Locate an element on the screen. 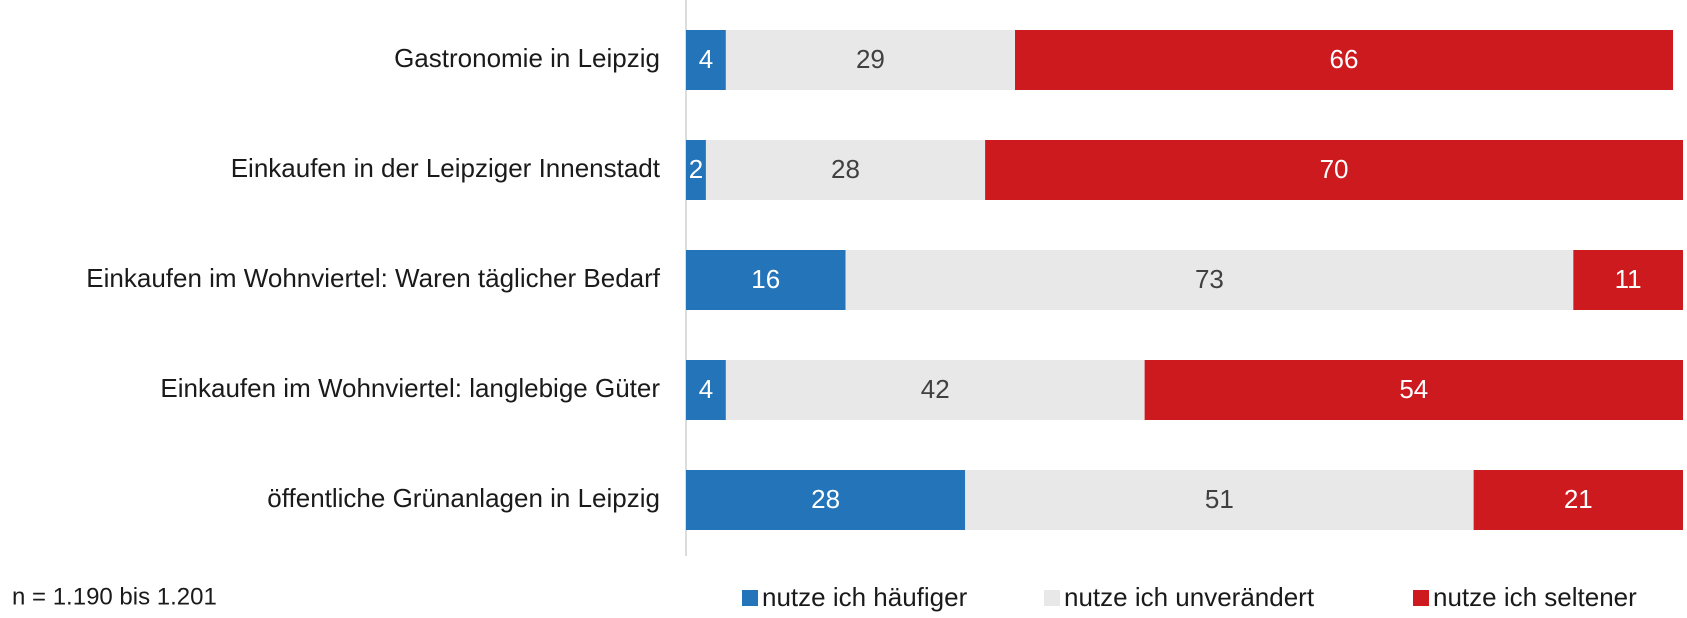  data-label: 2 is located at coordinates (696, 169).